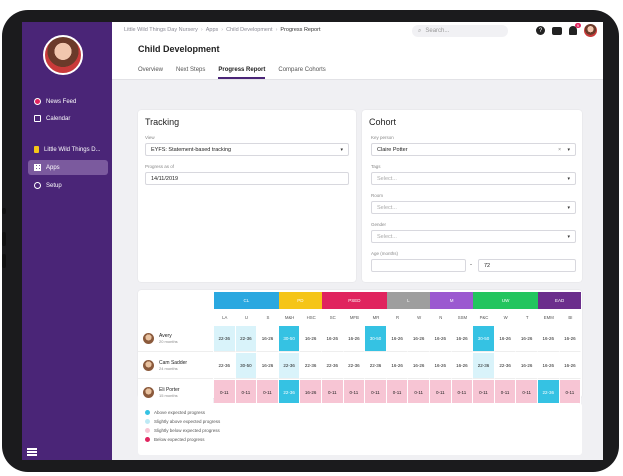 Image resolution: width=623 pixels, height=476 pixels. What do you see at coordinates (289, 317) in the screenshot?
I see `grid-subheader: M&H` at bounding box center [289, 317].